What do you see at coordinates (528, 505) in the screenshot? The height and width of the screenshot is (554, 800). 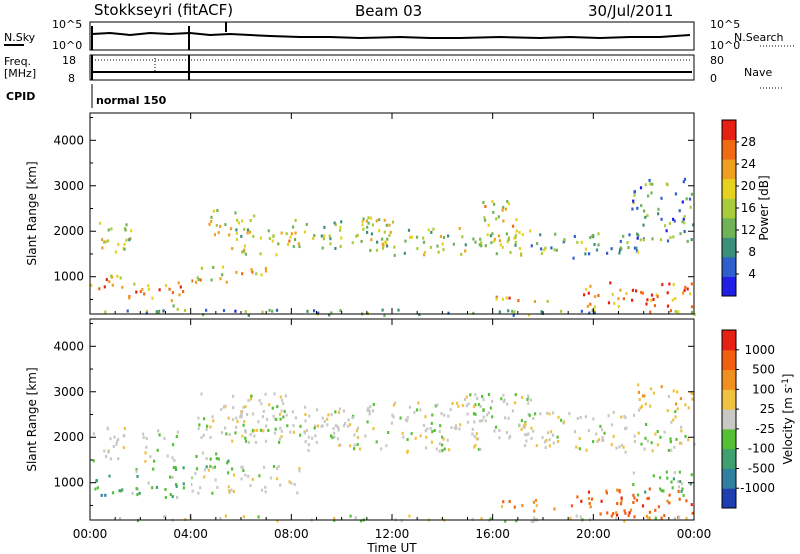 I see `velocity-region` at bounding box center [528, 505].